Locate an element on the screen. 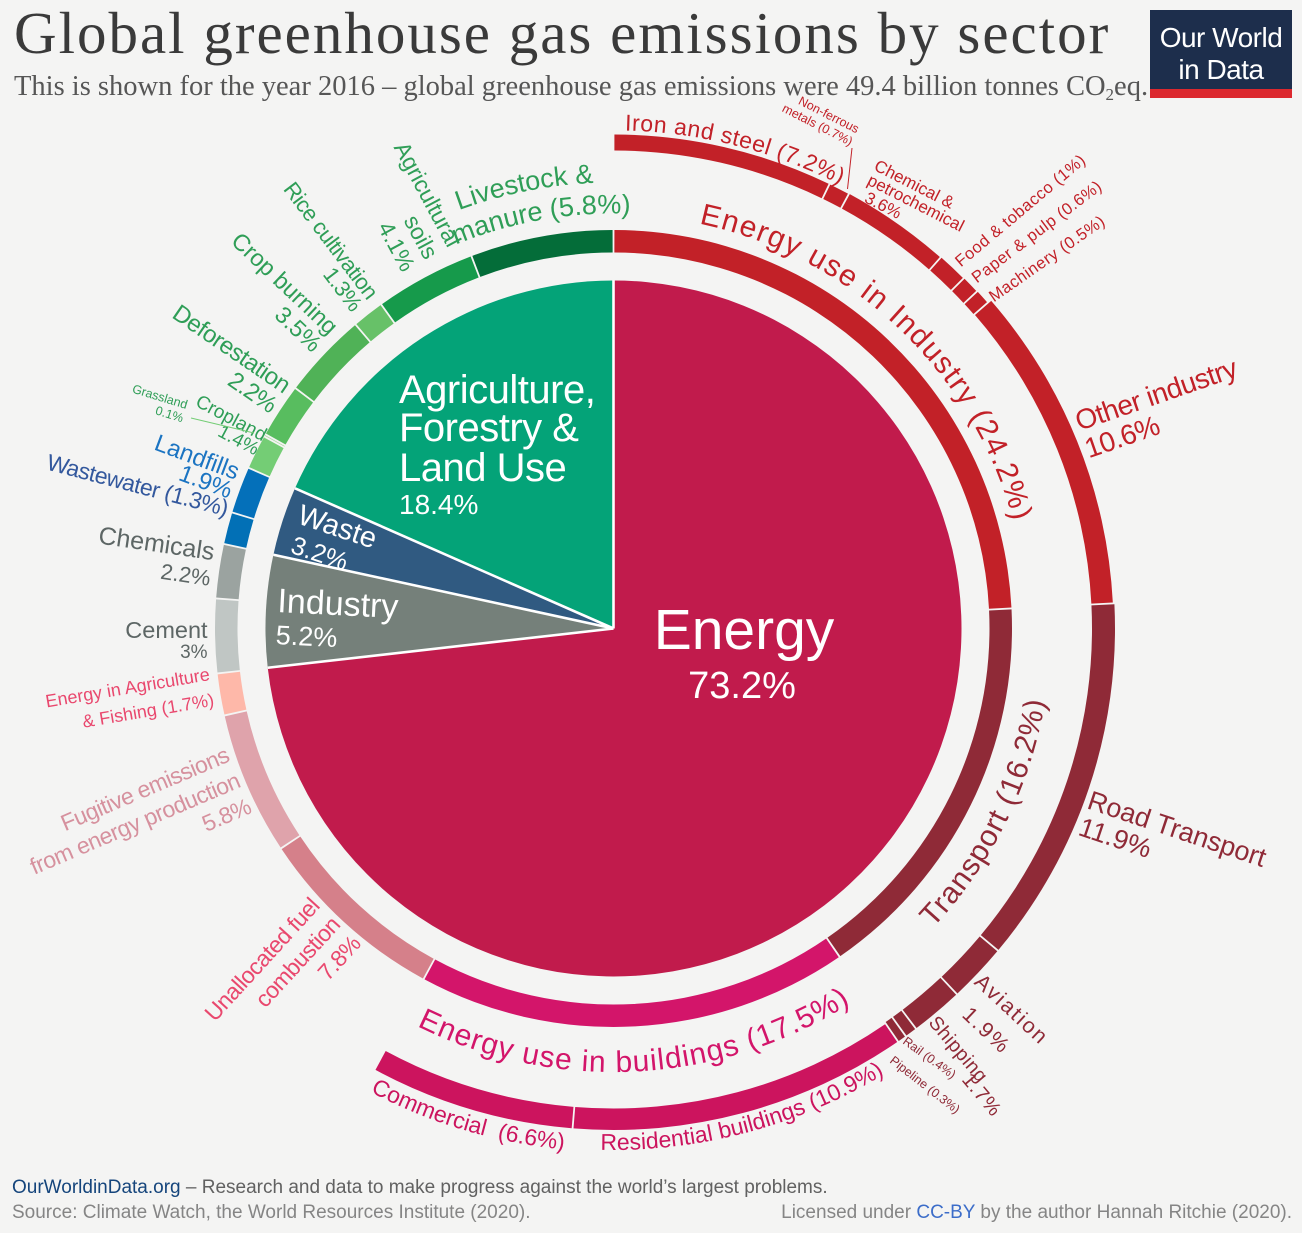 The image size is (1302, 1233). svg-text: 5.2% is located at coordinates (306, 636).